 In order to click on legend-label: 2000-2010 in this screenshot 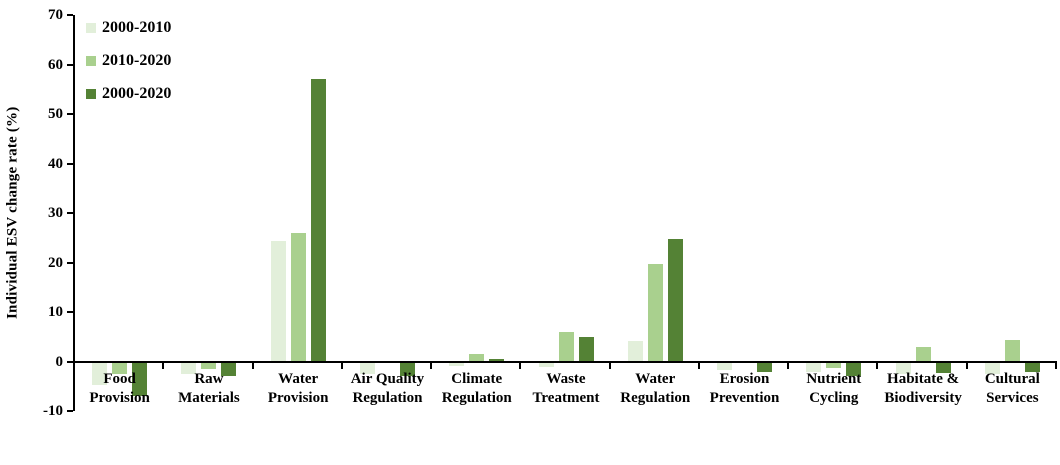, I will do `click(137, 27)`.